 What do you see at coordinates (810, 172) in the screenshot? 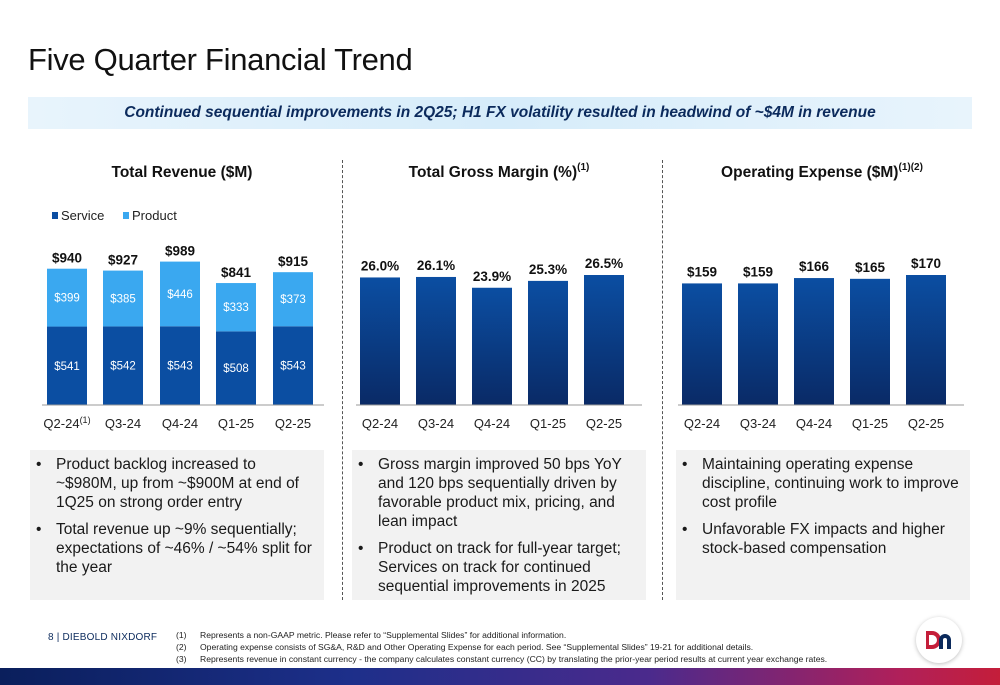
I see `opex-title-text: Operating Expense ($M)` at bounding box center [810, 172].